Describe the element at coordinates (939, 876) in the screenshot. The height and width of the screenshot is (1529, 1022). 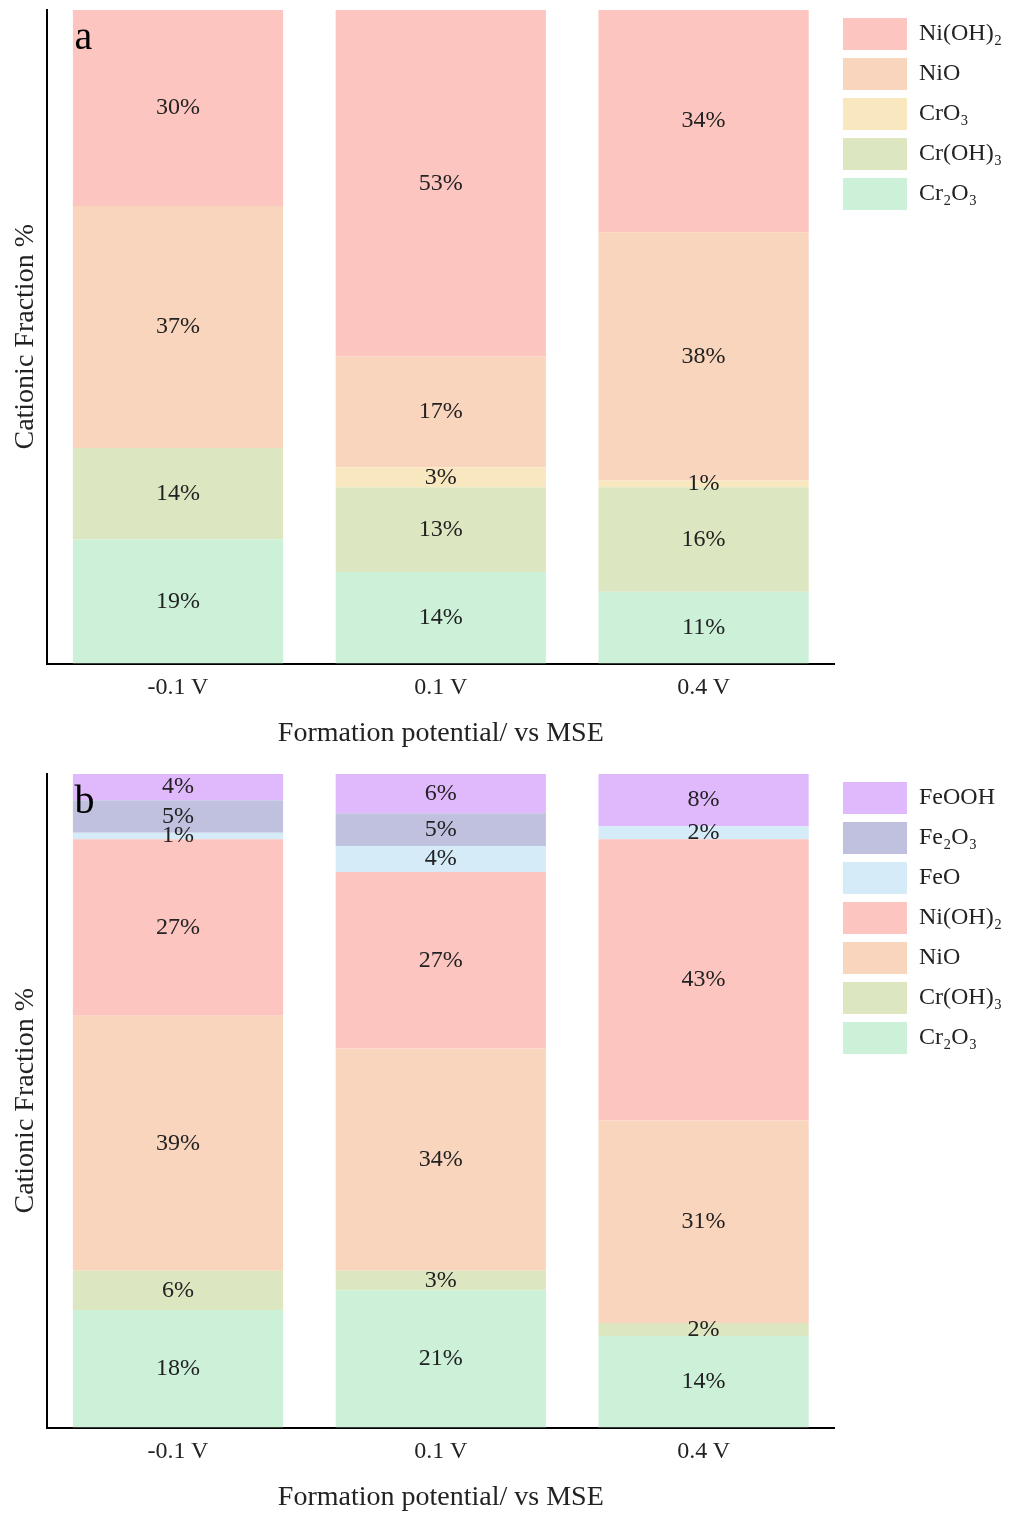
I see `legend-label: FeO` at that location.